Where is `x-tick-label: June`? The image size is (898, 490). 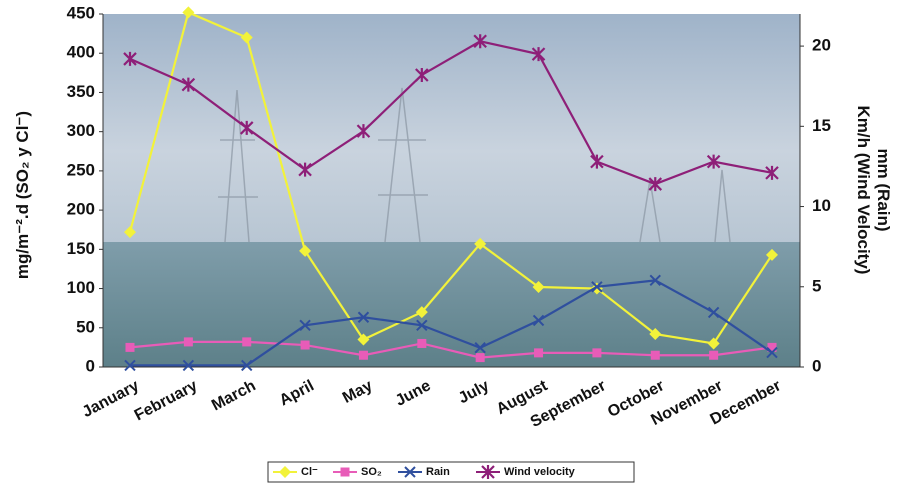 x-tick-label: June is located at coordinates (413, 393).